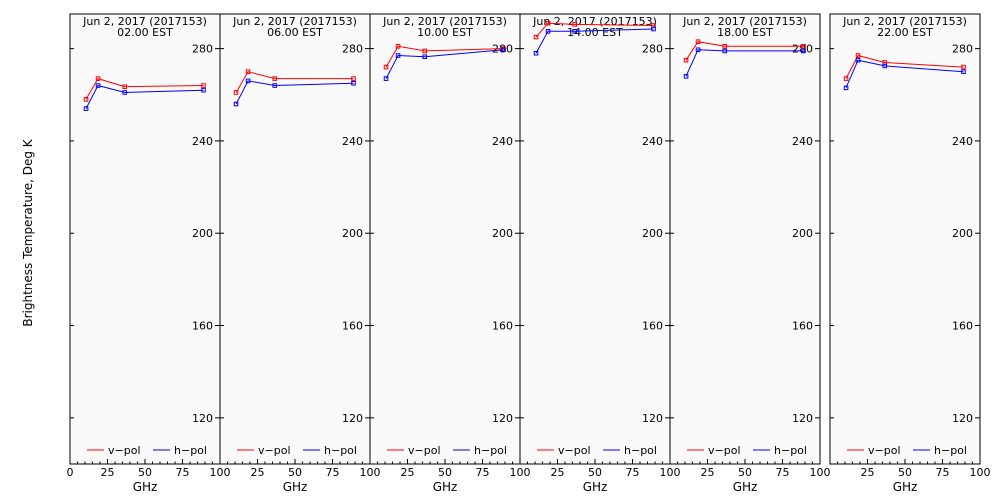  Describe the element at coordinates (295, 32) in the screenshot. I see `panel-subtitle: 06.00 EST` at that location.